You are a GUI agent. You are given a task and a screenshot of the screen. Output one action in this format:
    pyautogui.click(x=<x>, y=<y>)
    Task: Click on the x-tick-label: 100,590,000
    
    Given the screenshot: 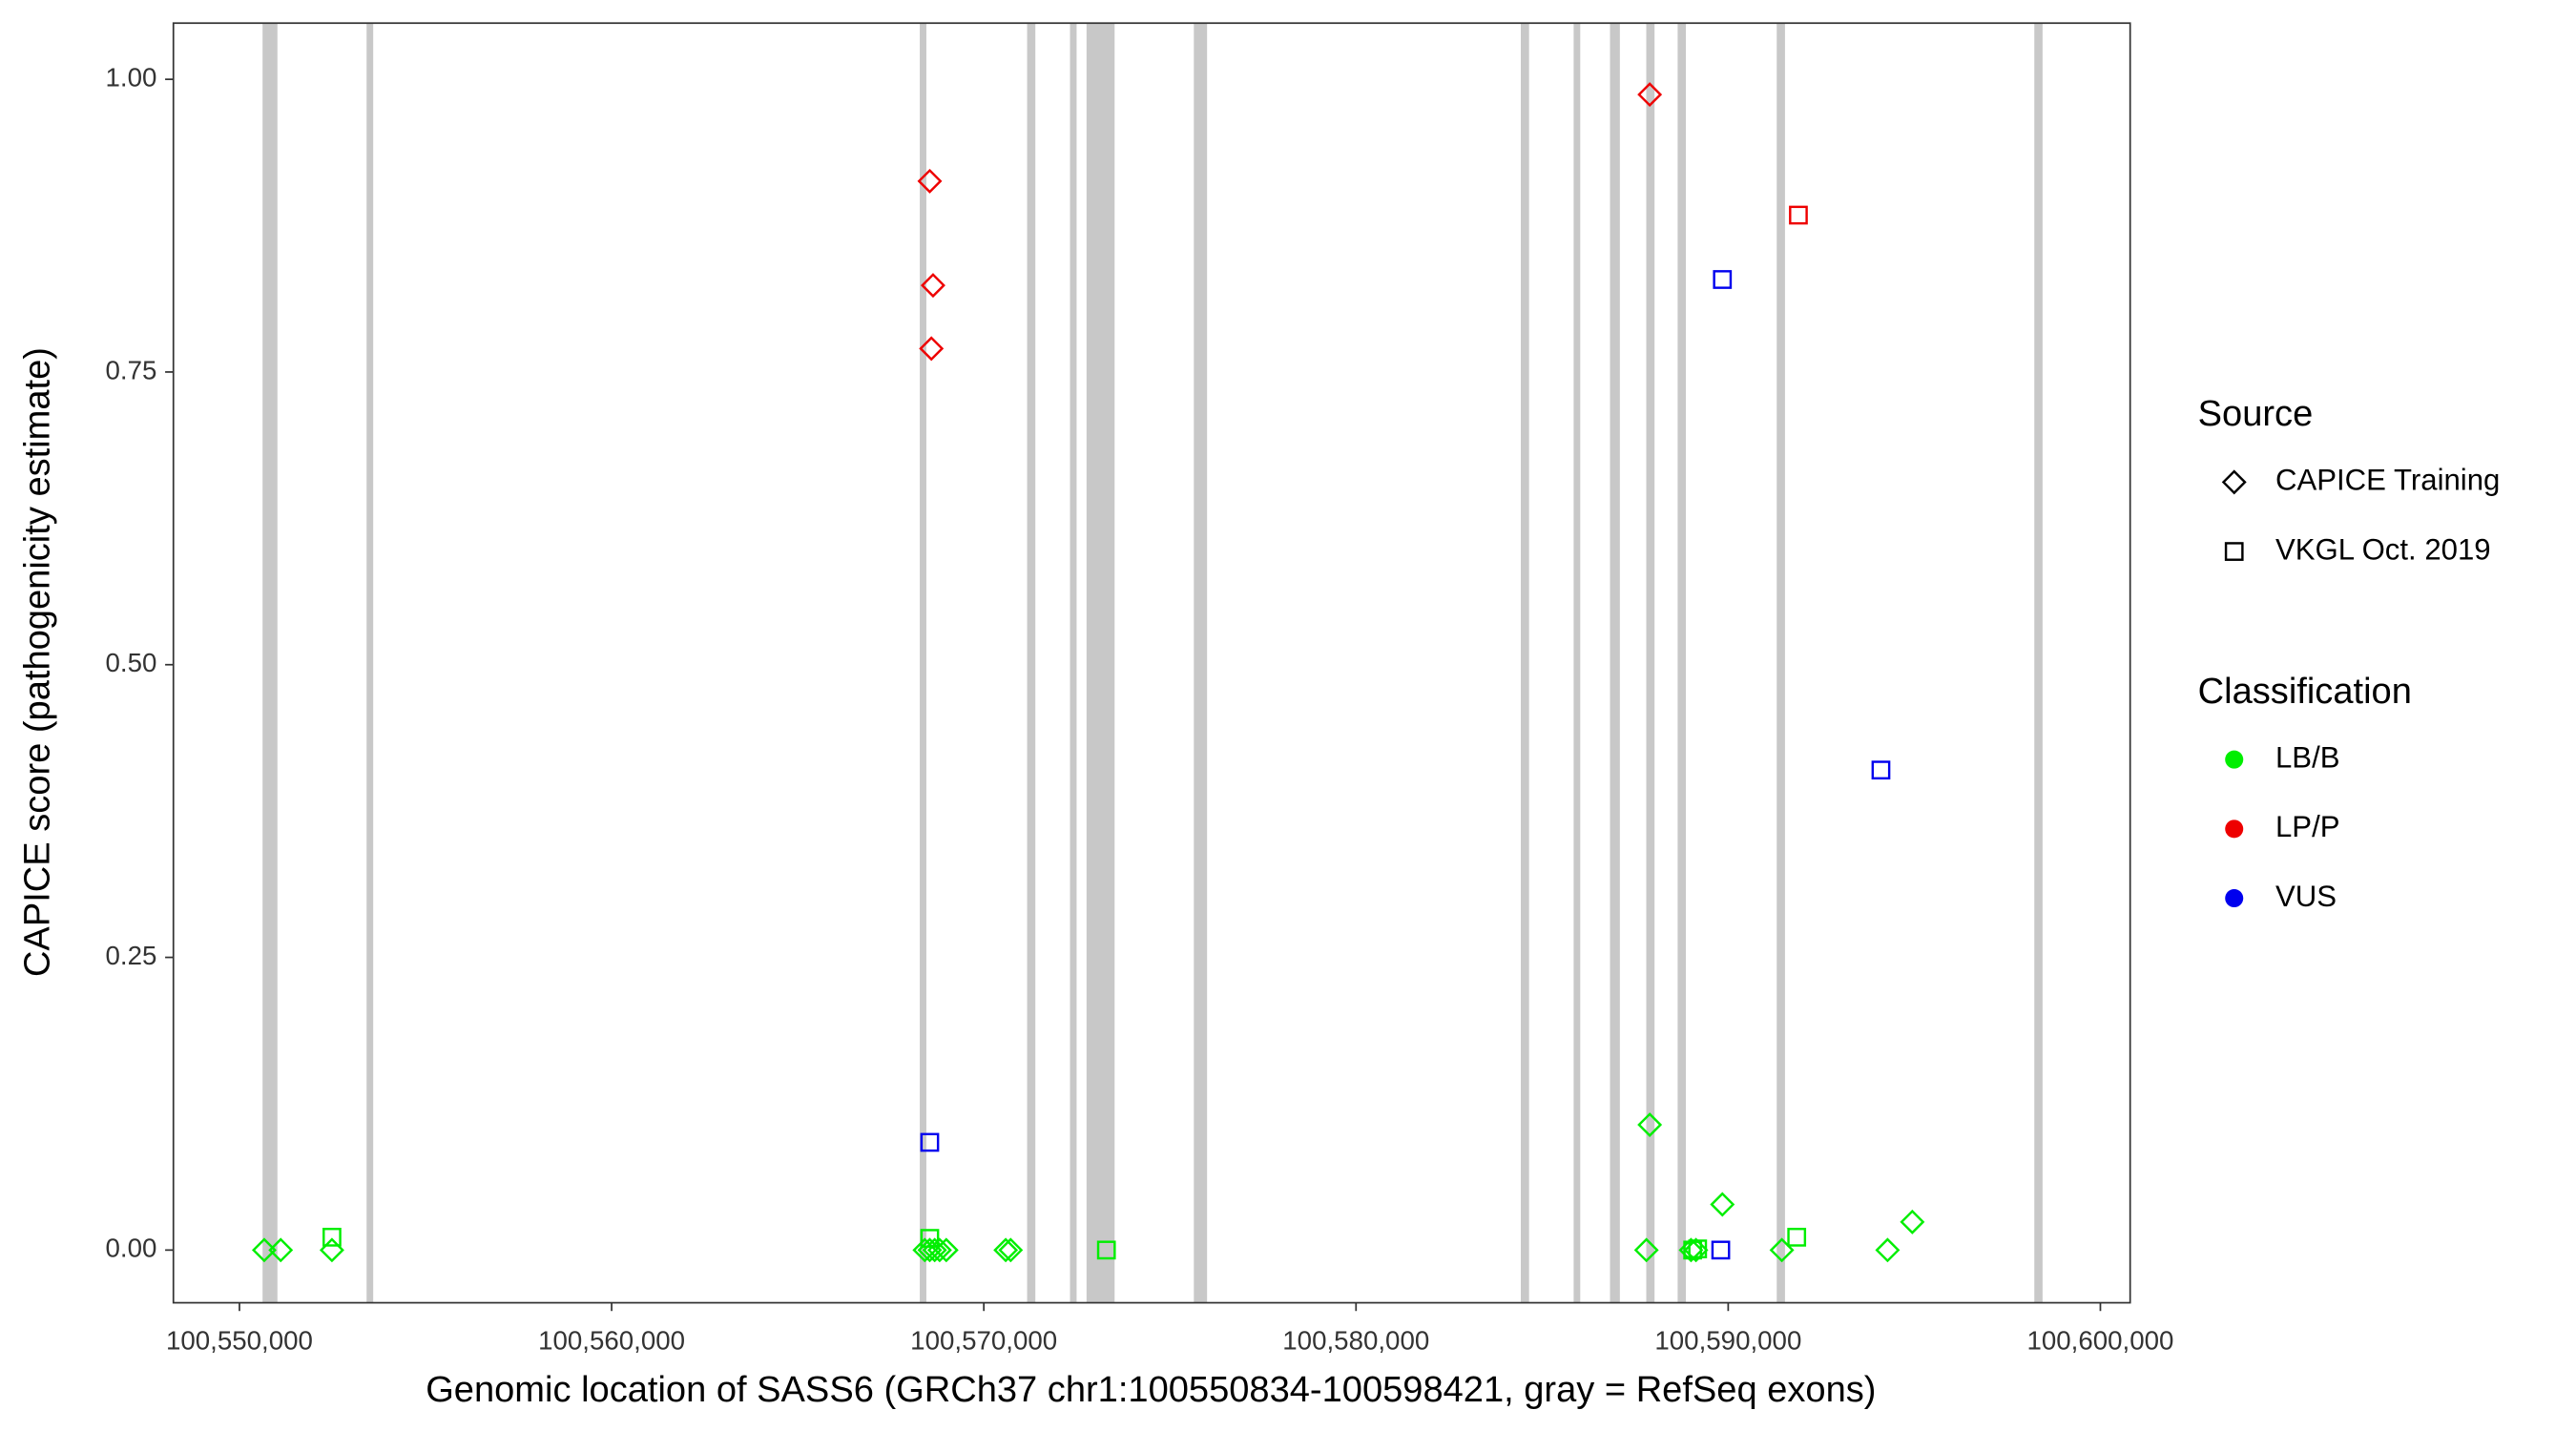 What is the action you would take?
    pyautogui.click(x=1727, y=1340)
    